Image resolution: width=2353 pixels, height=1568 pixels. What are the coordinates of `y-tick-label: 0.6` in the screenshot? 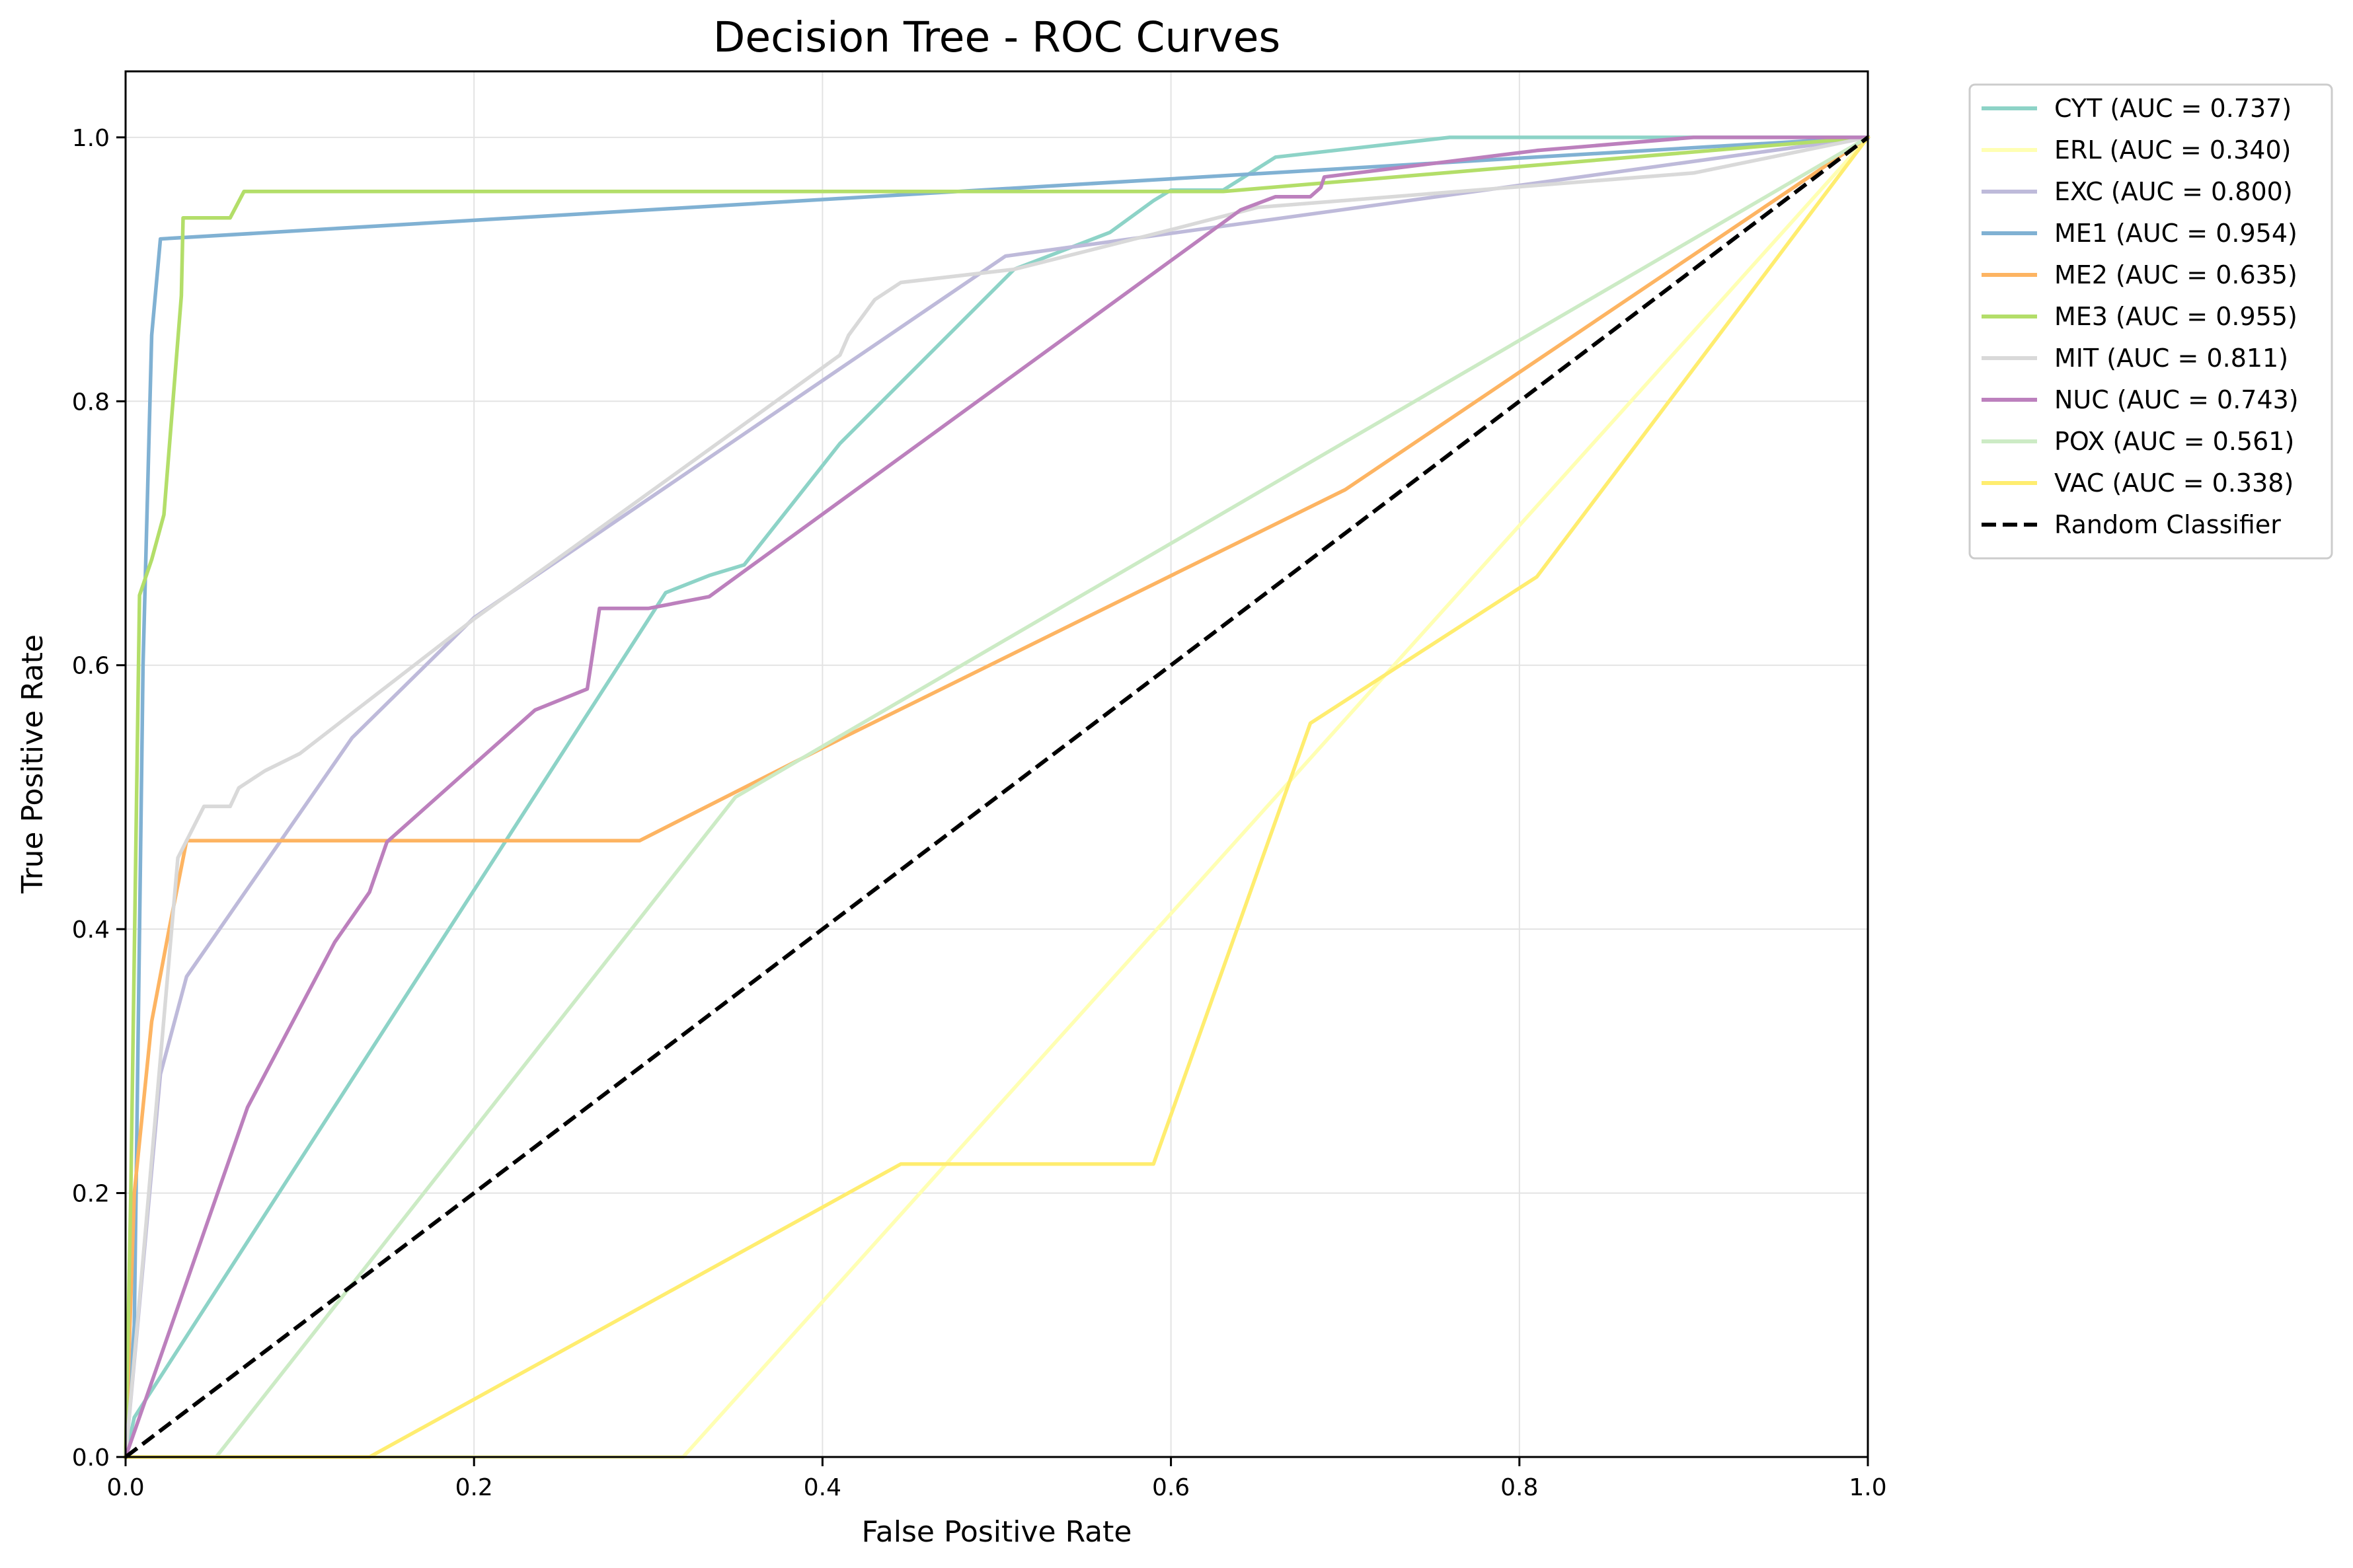 It's located at (91, 666).